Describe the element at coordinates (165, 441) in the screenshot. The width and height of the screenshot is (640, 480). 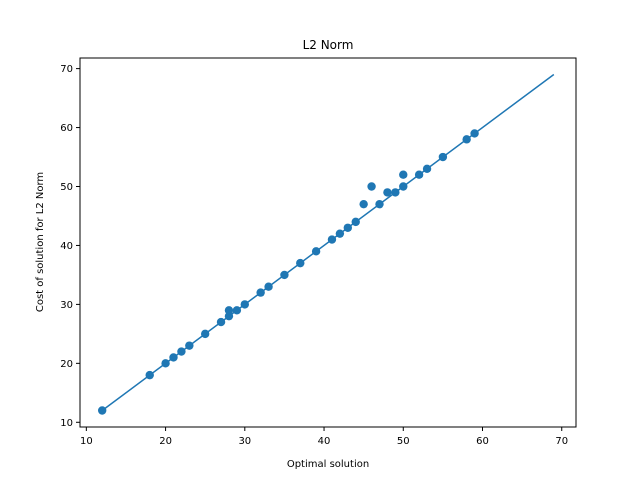
I see `x-tick-label: 20` at that location.